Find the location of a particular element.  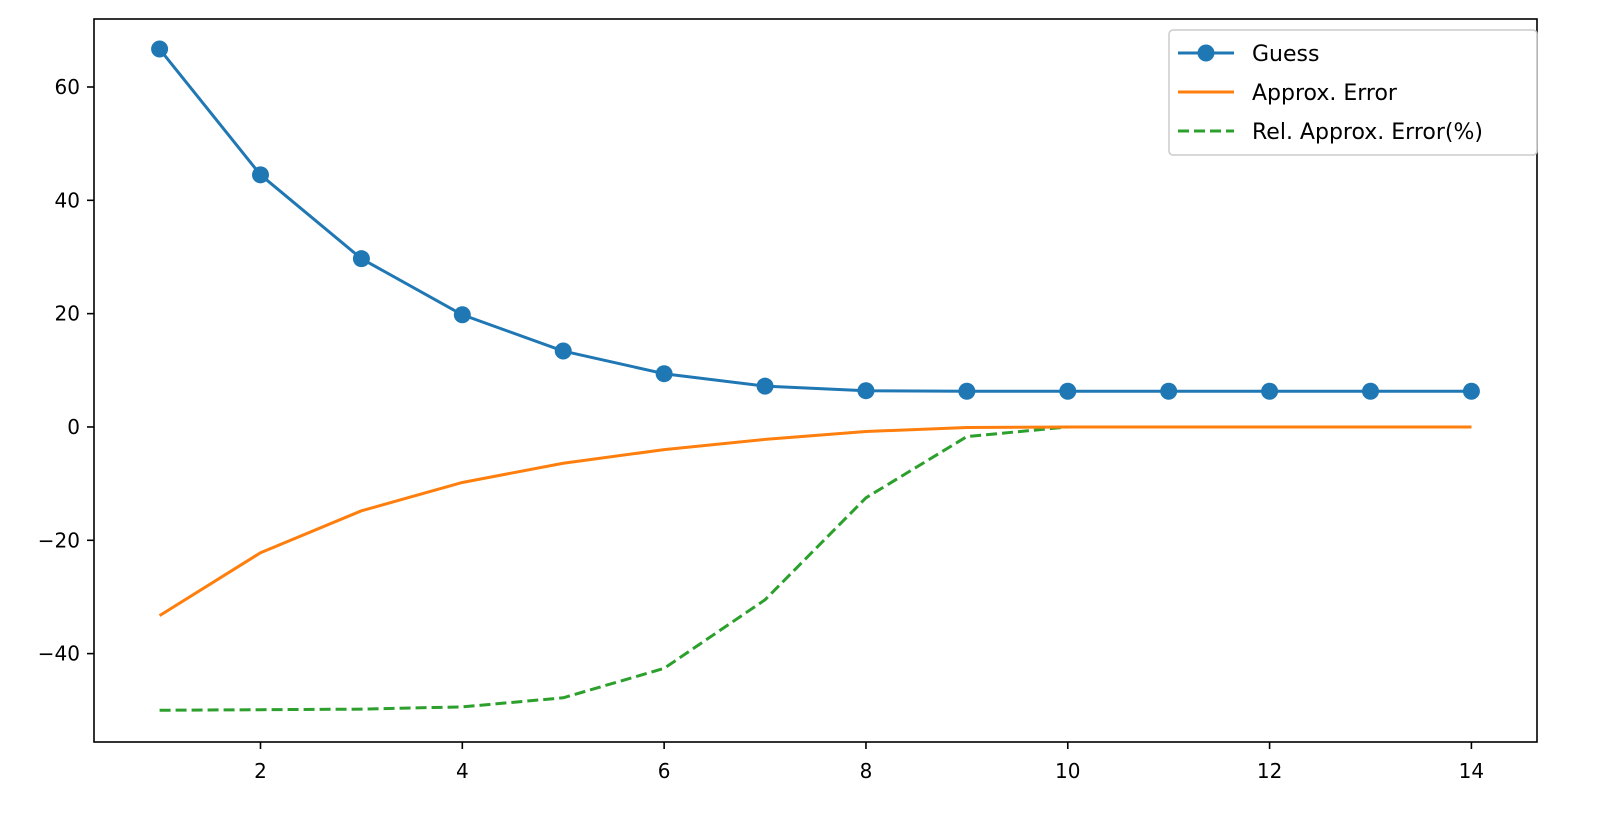

legend: Guess Approx. Error Rel. Approx. Error(%) is located at coordinates (1353, 92).